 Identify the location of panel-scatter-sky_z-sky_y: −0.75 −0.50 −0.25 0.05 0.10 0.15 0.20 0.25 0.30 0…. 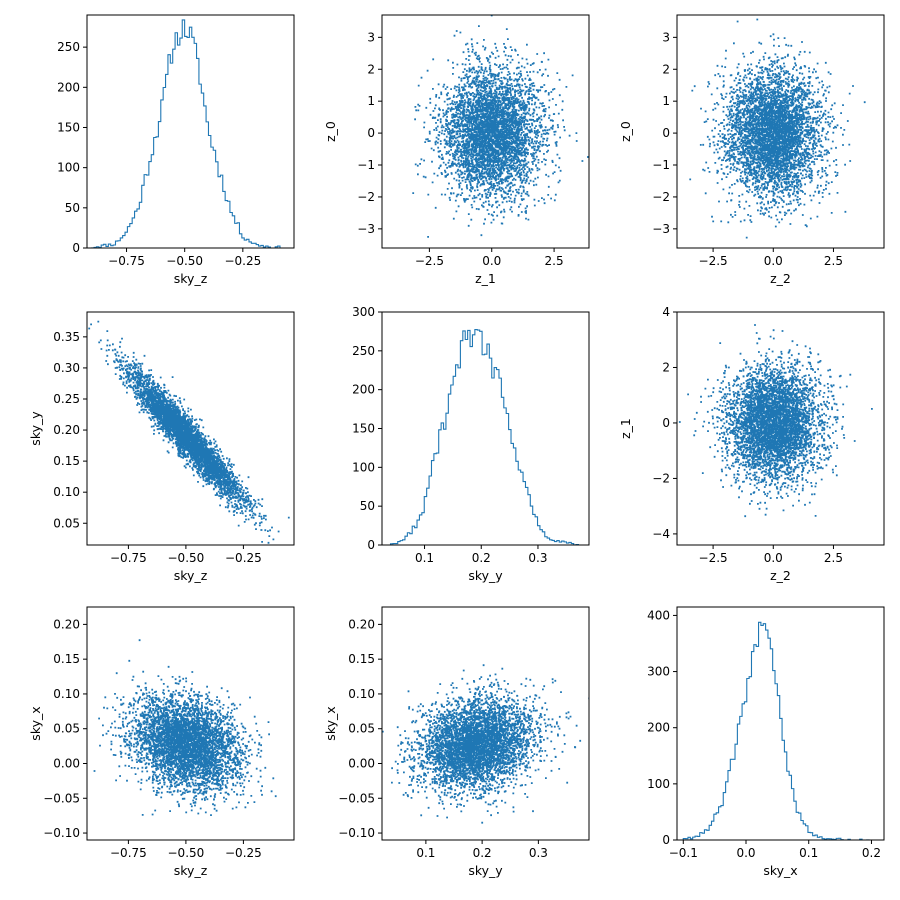
(161, 447).